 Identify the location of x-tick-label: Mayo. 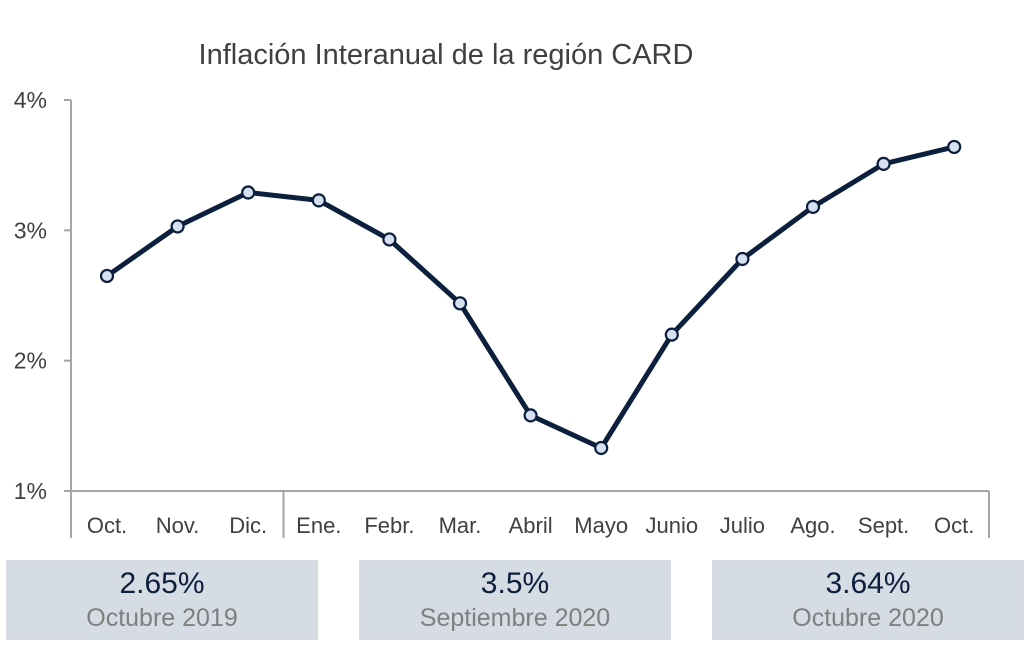
(601, 525).